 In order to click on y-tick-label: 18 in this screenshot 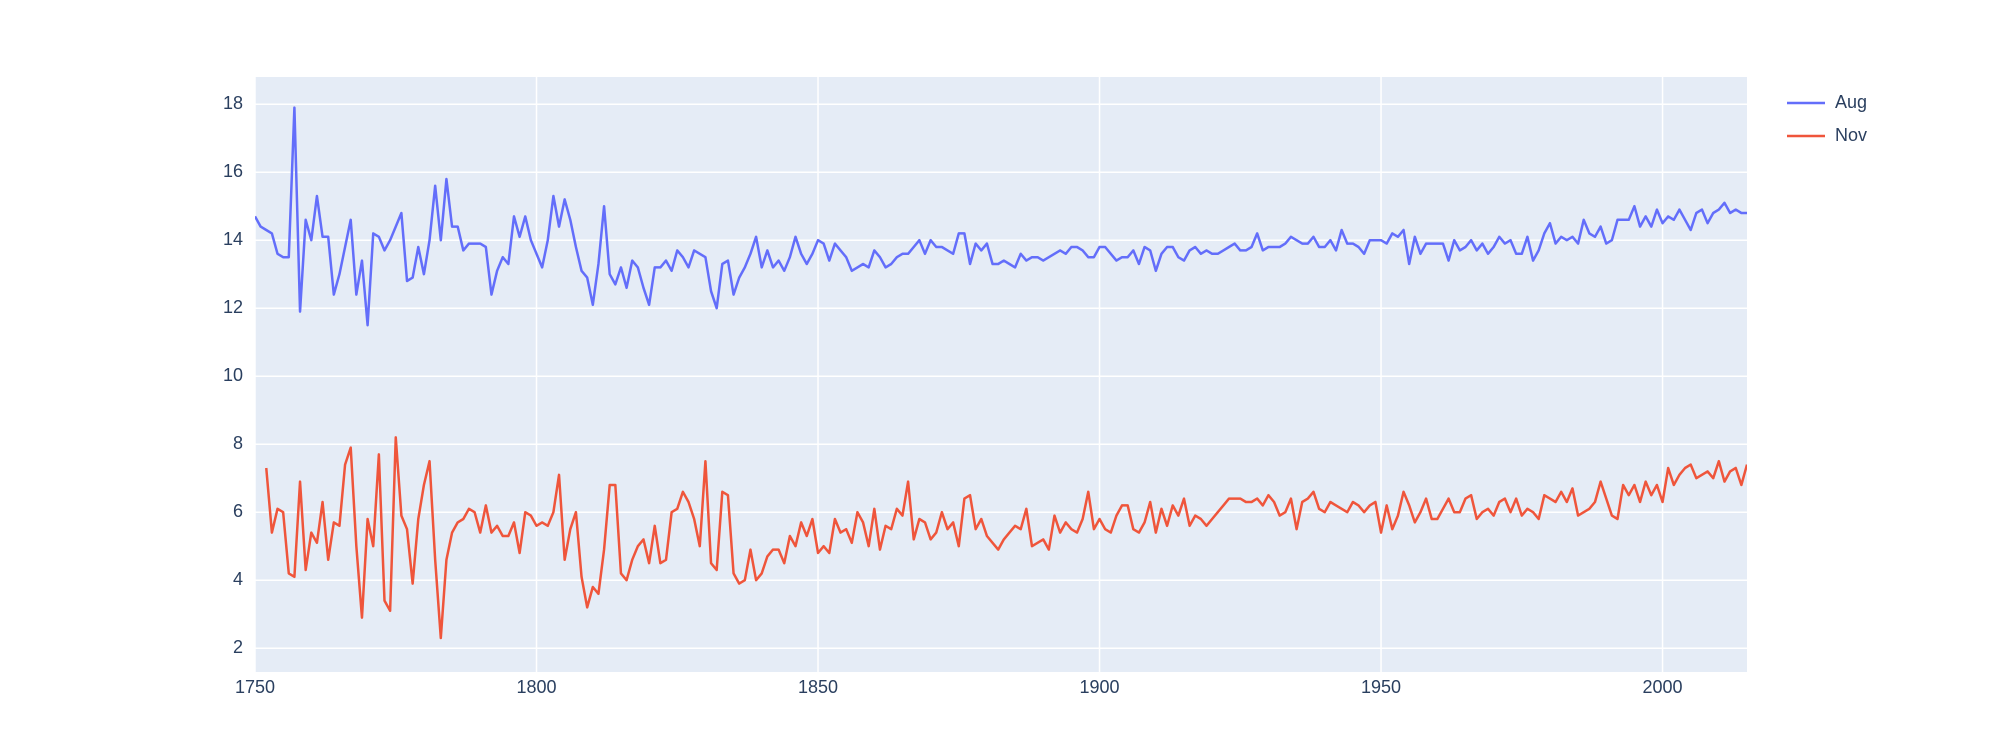, I will do `click(233, 103)`.